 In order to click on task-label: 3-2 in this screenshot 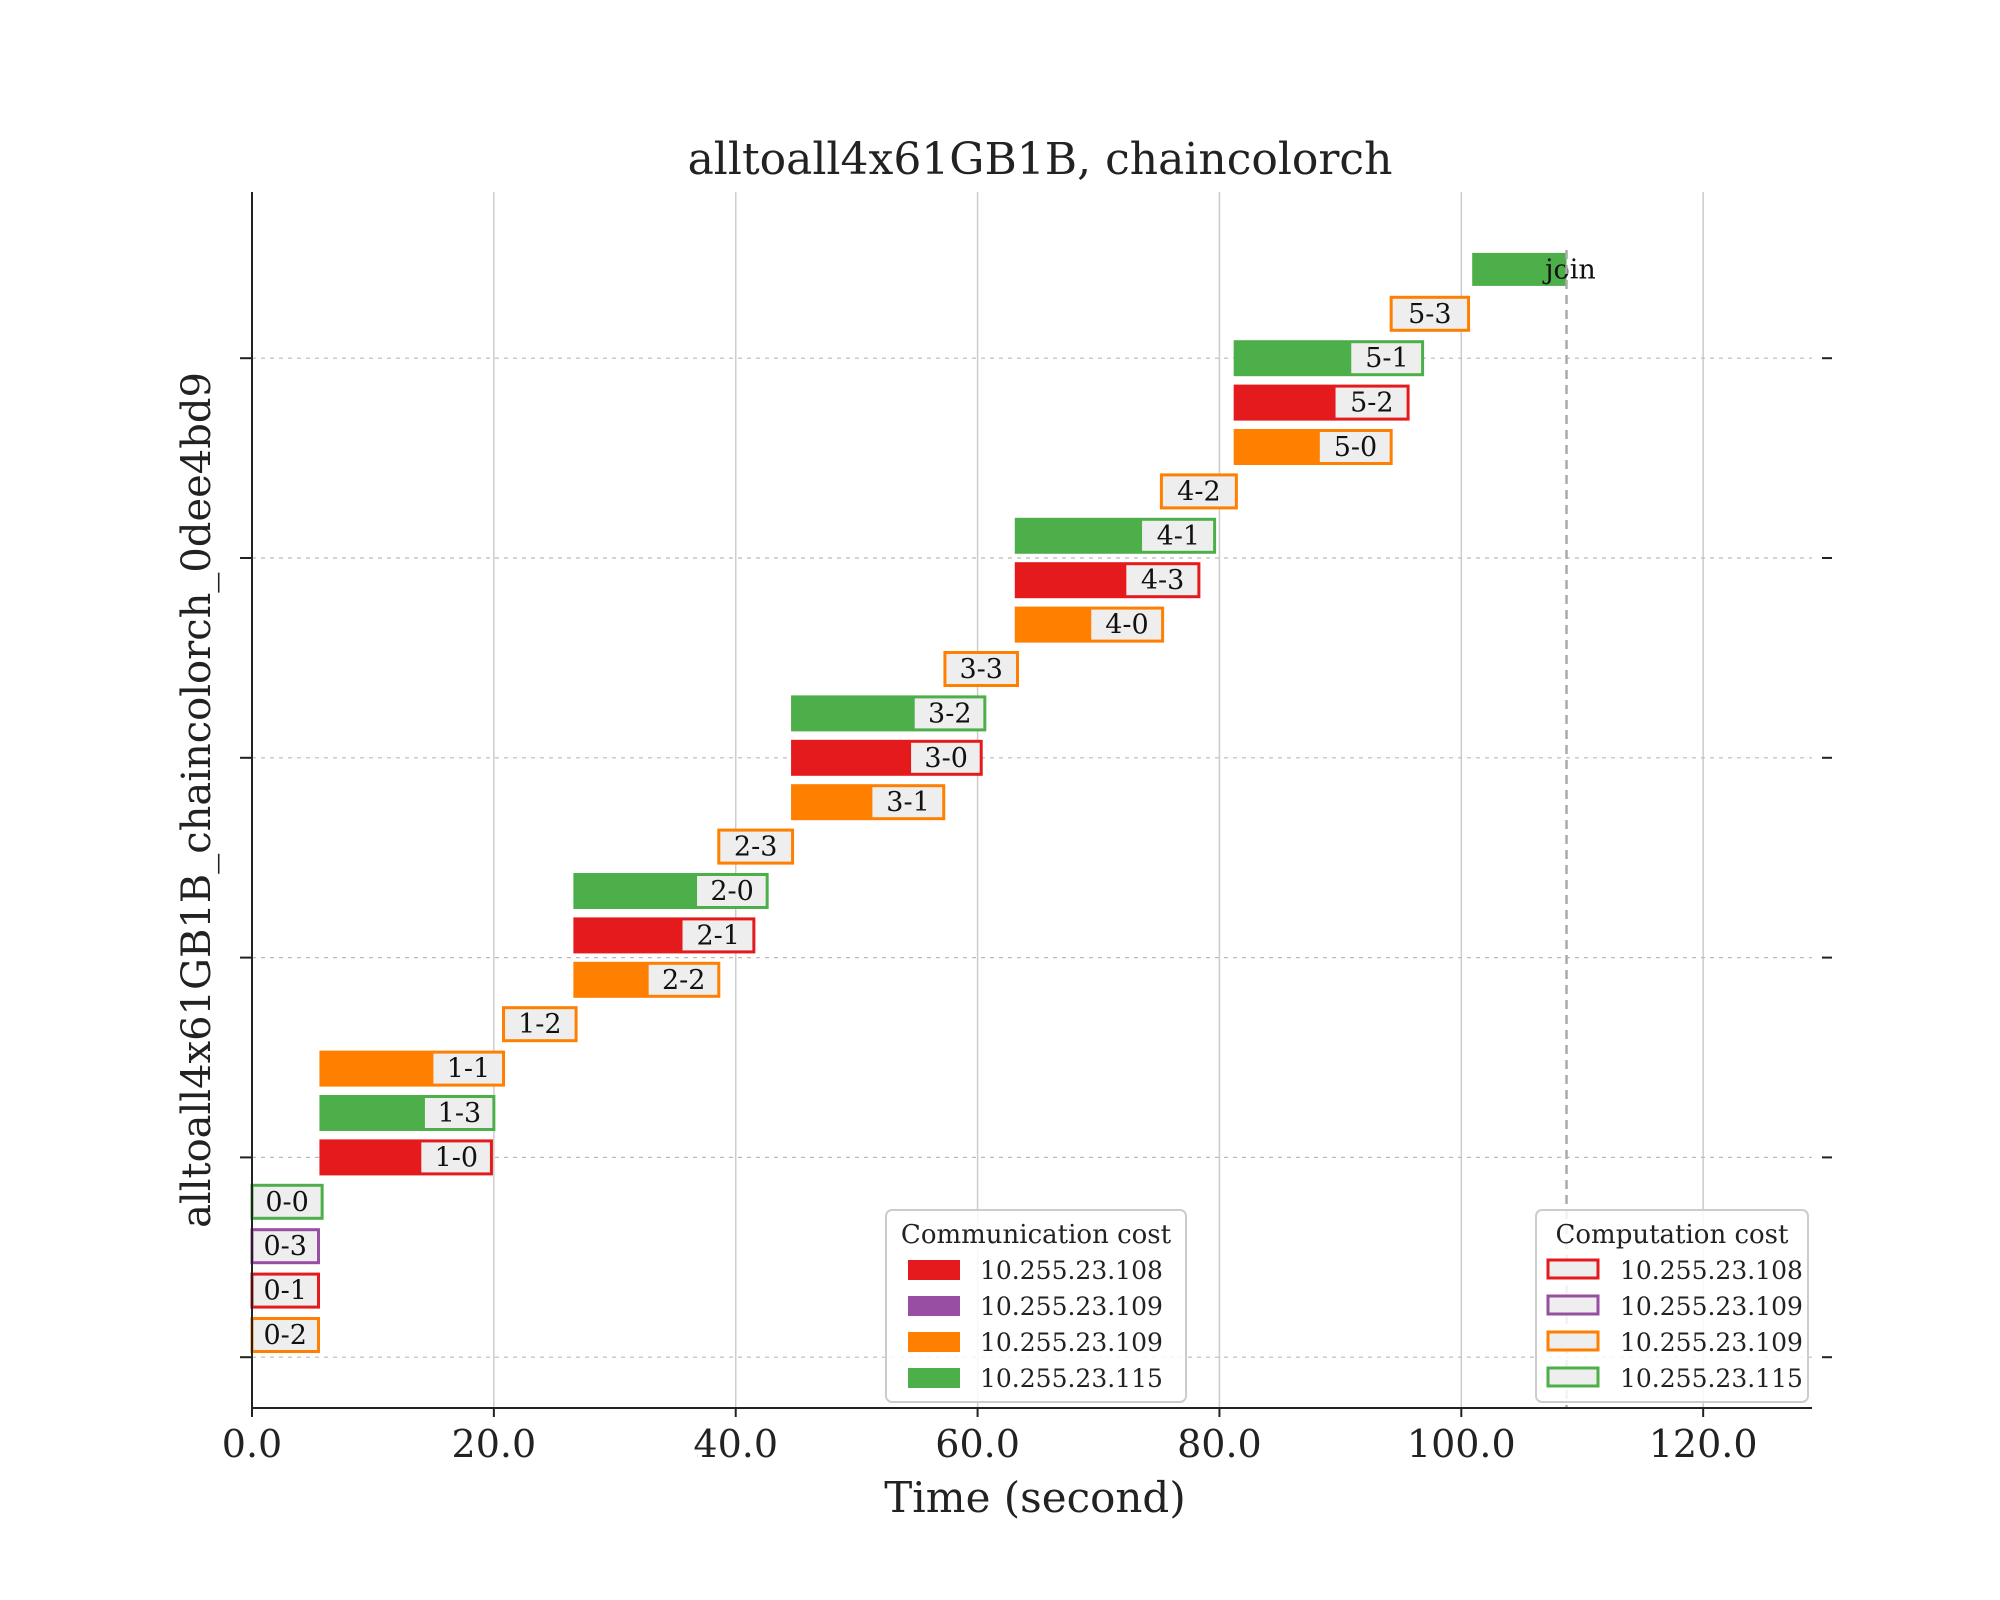, I will do `click(949, 713)`.